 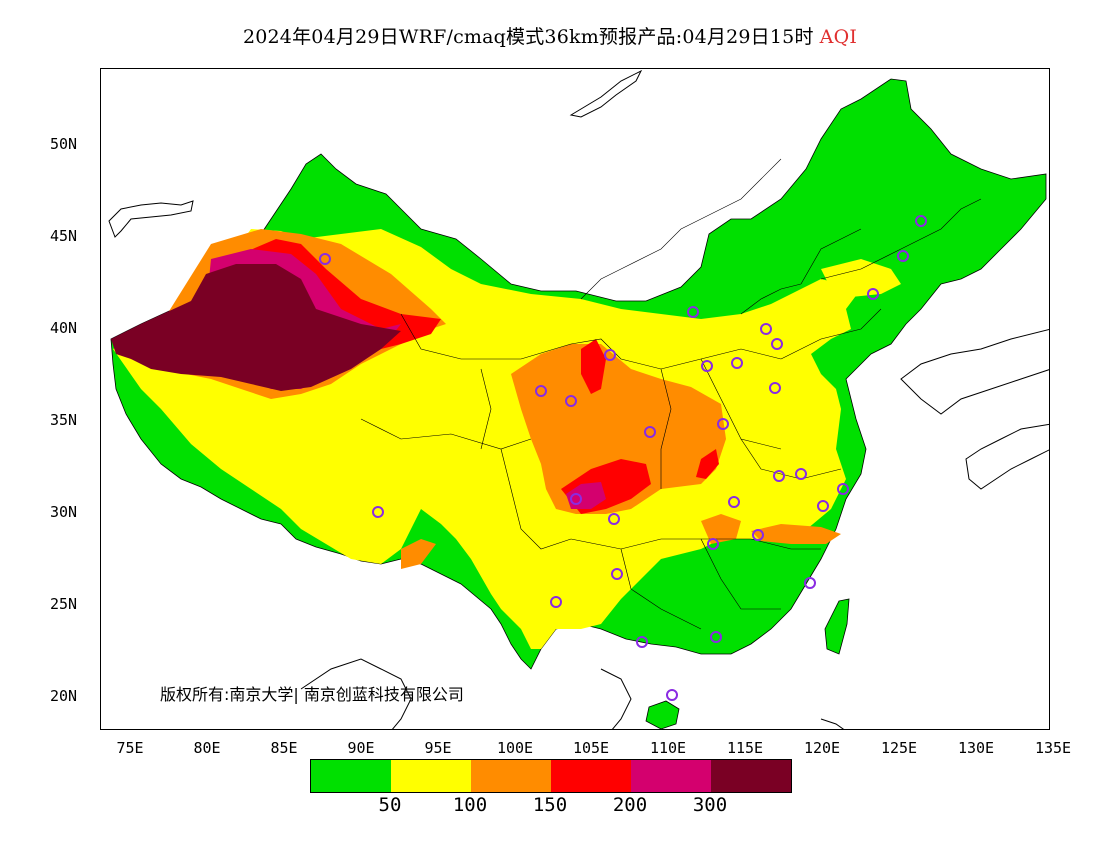 What do you see at coordinates (64, 144) in the screenshot?
I see `y-tick-label: 50N` at bounding box center [64, 144].